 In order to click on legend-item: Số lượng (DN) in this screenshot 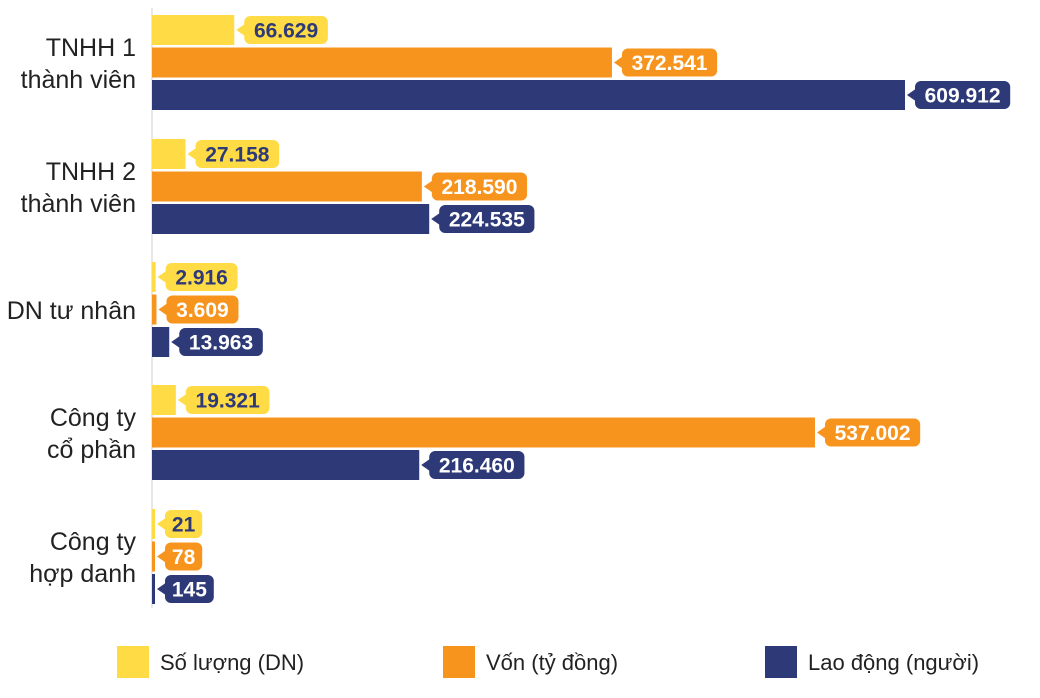, I will do `click(210, 662)`.